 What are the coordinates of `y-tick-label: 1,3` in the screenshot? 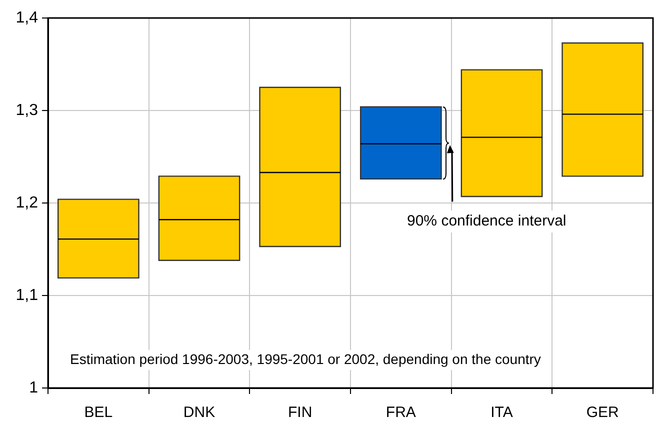 It's located at (27, 110).